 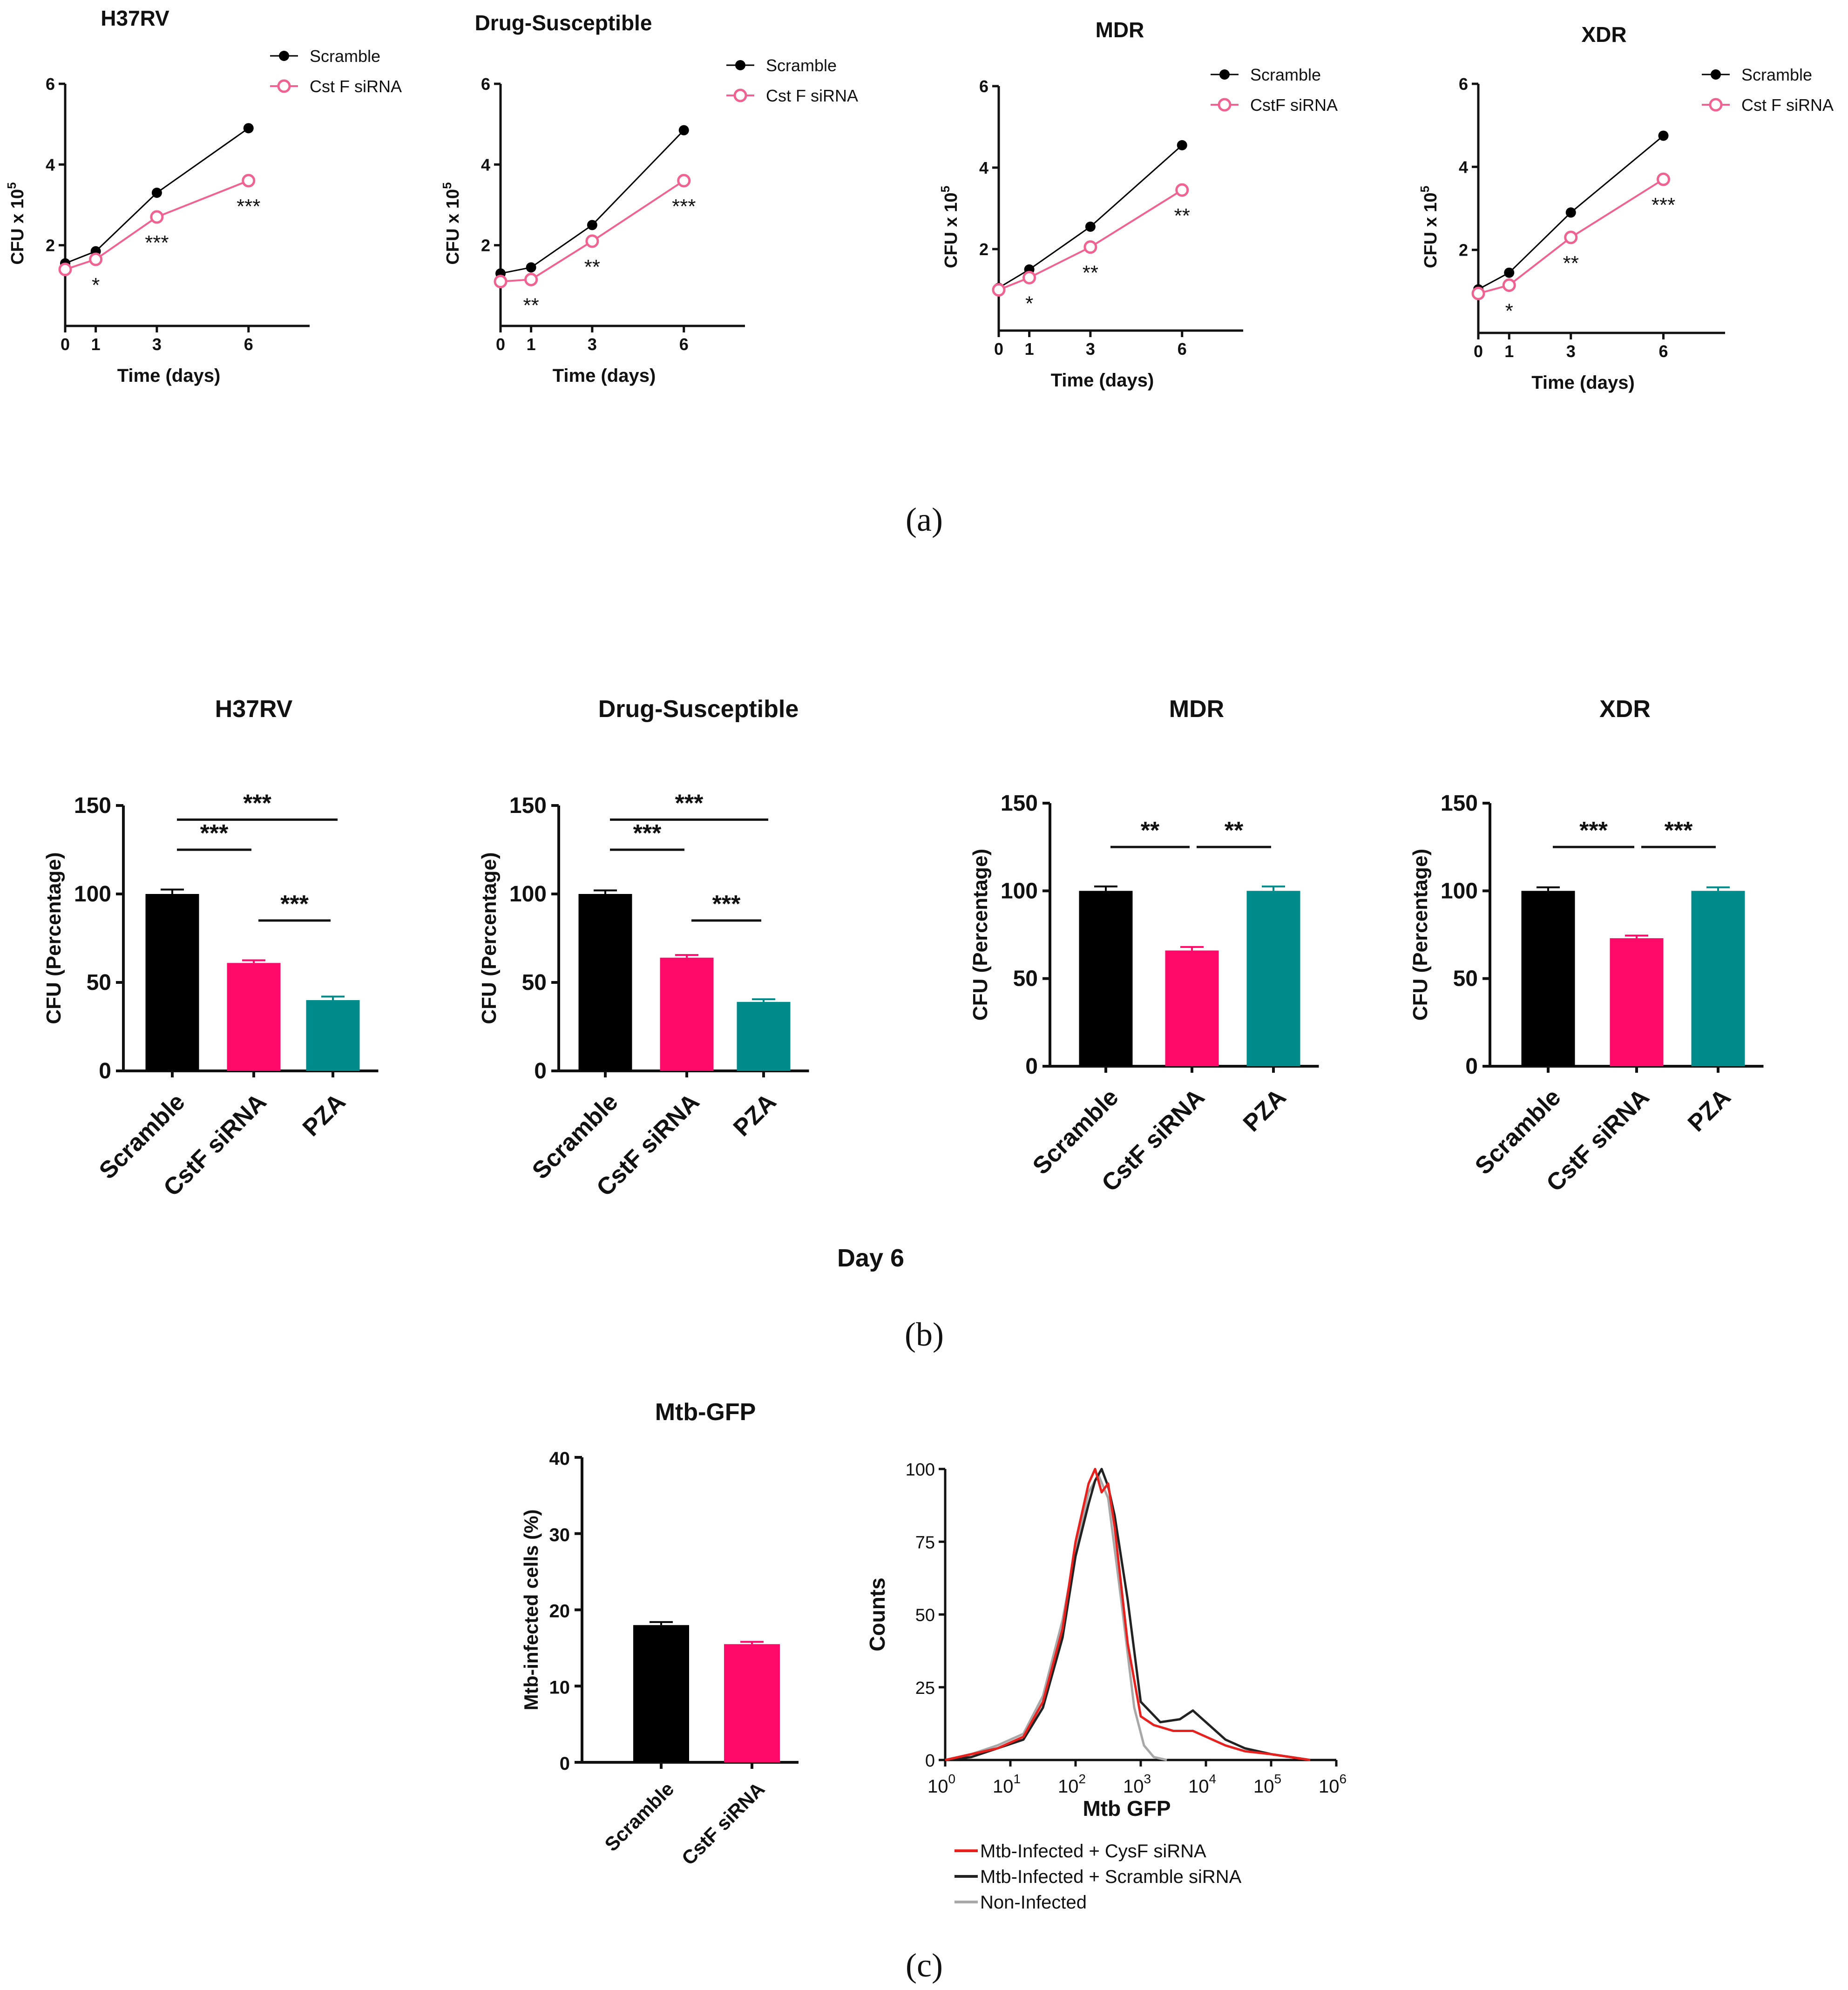 What do you see at coordinates (531, 305) in the screenshot?
I see `significance-marker: **` at bounding box center [531, 305].